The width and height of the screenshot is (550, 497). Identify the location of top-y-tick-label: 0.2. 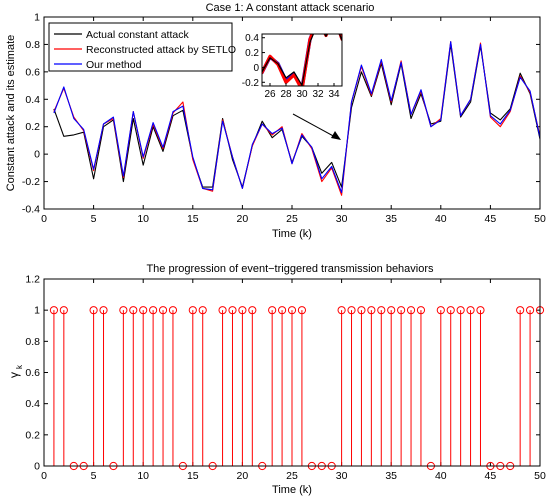
(32, 127).